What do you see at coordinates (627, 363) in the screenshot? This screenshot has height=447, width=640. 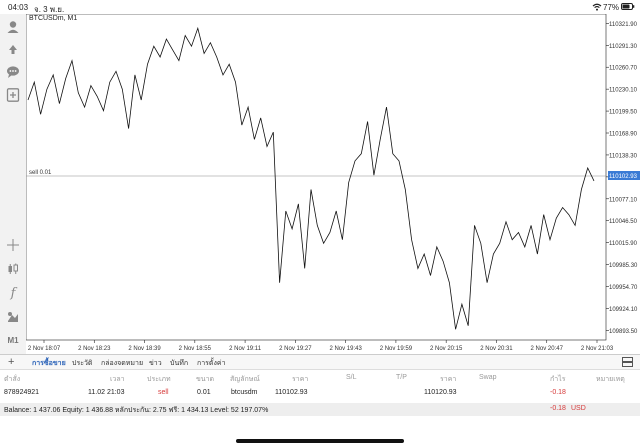 I see `layout-icon` at bounding box center [627, 363].